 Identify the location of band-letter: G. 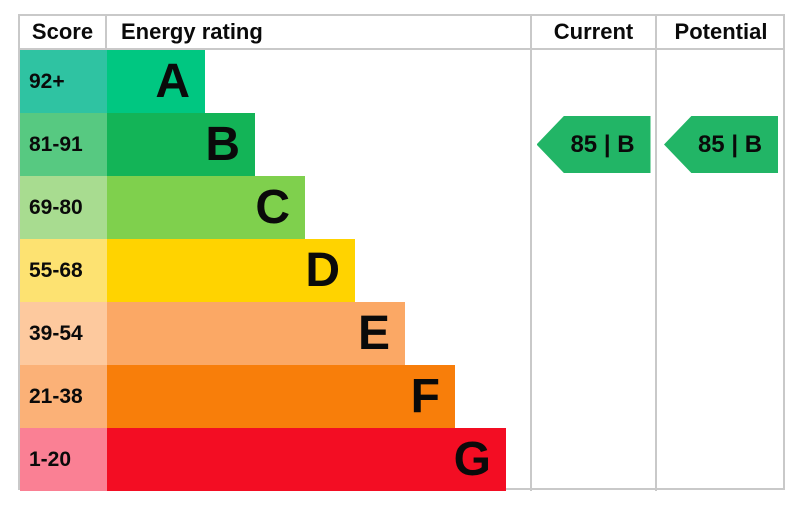
(472, 459).